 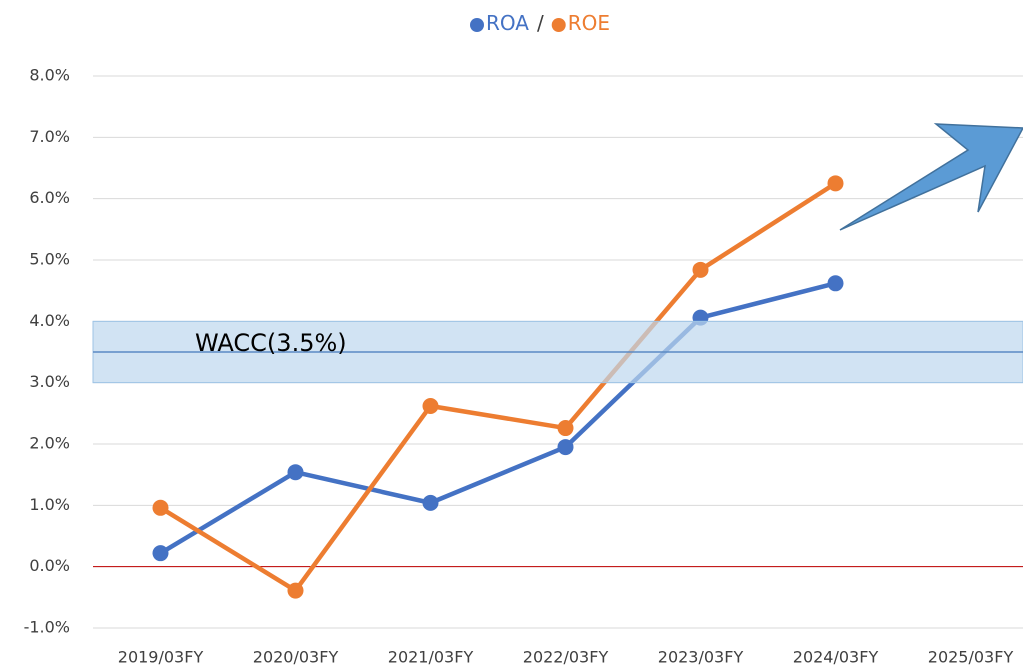 I want to click on y-tick-label: 2.0%, so click(x=49, y=443).